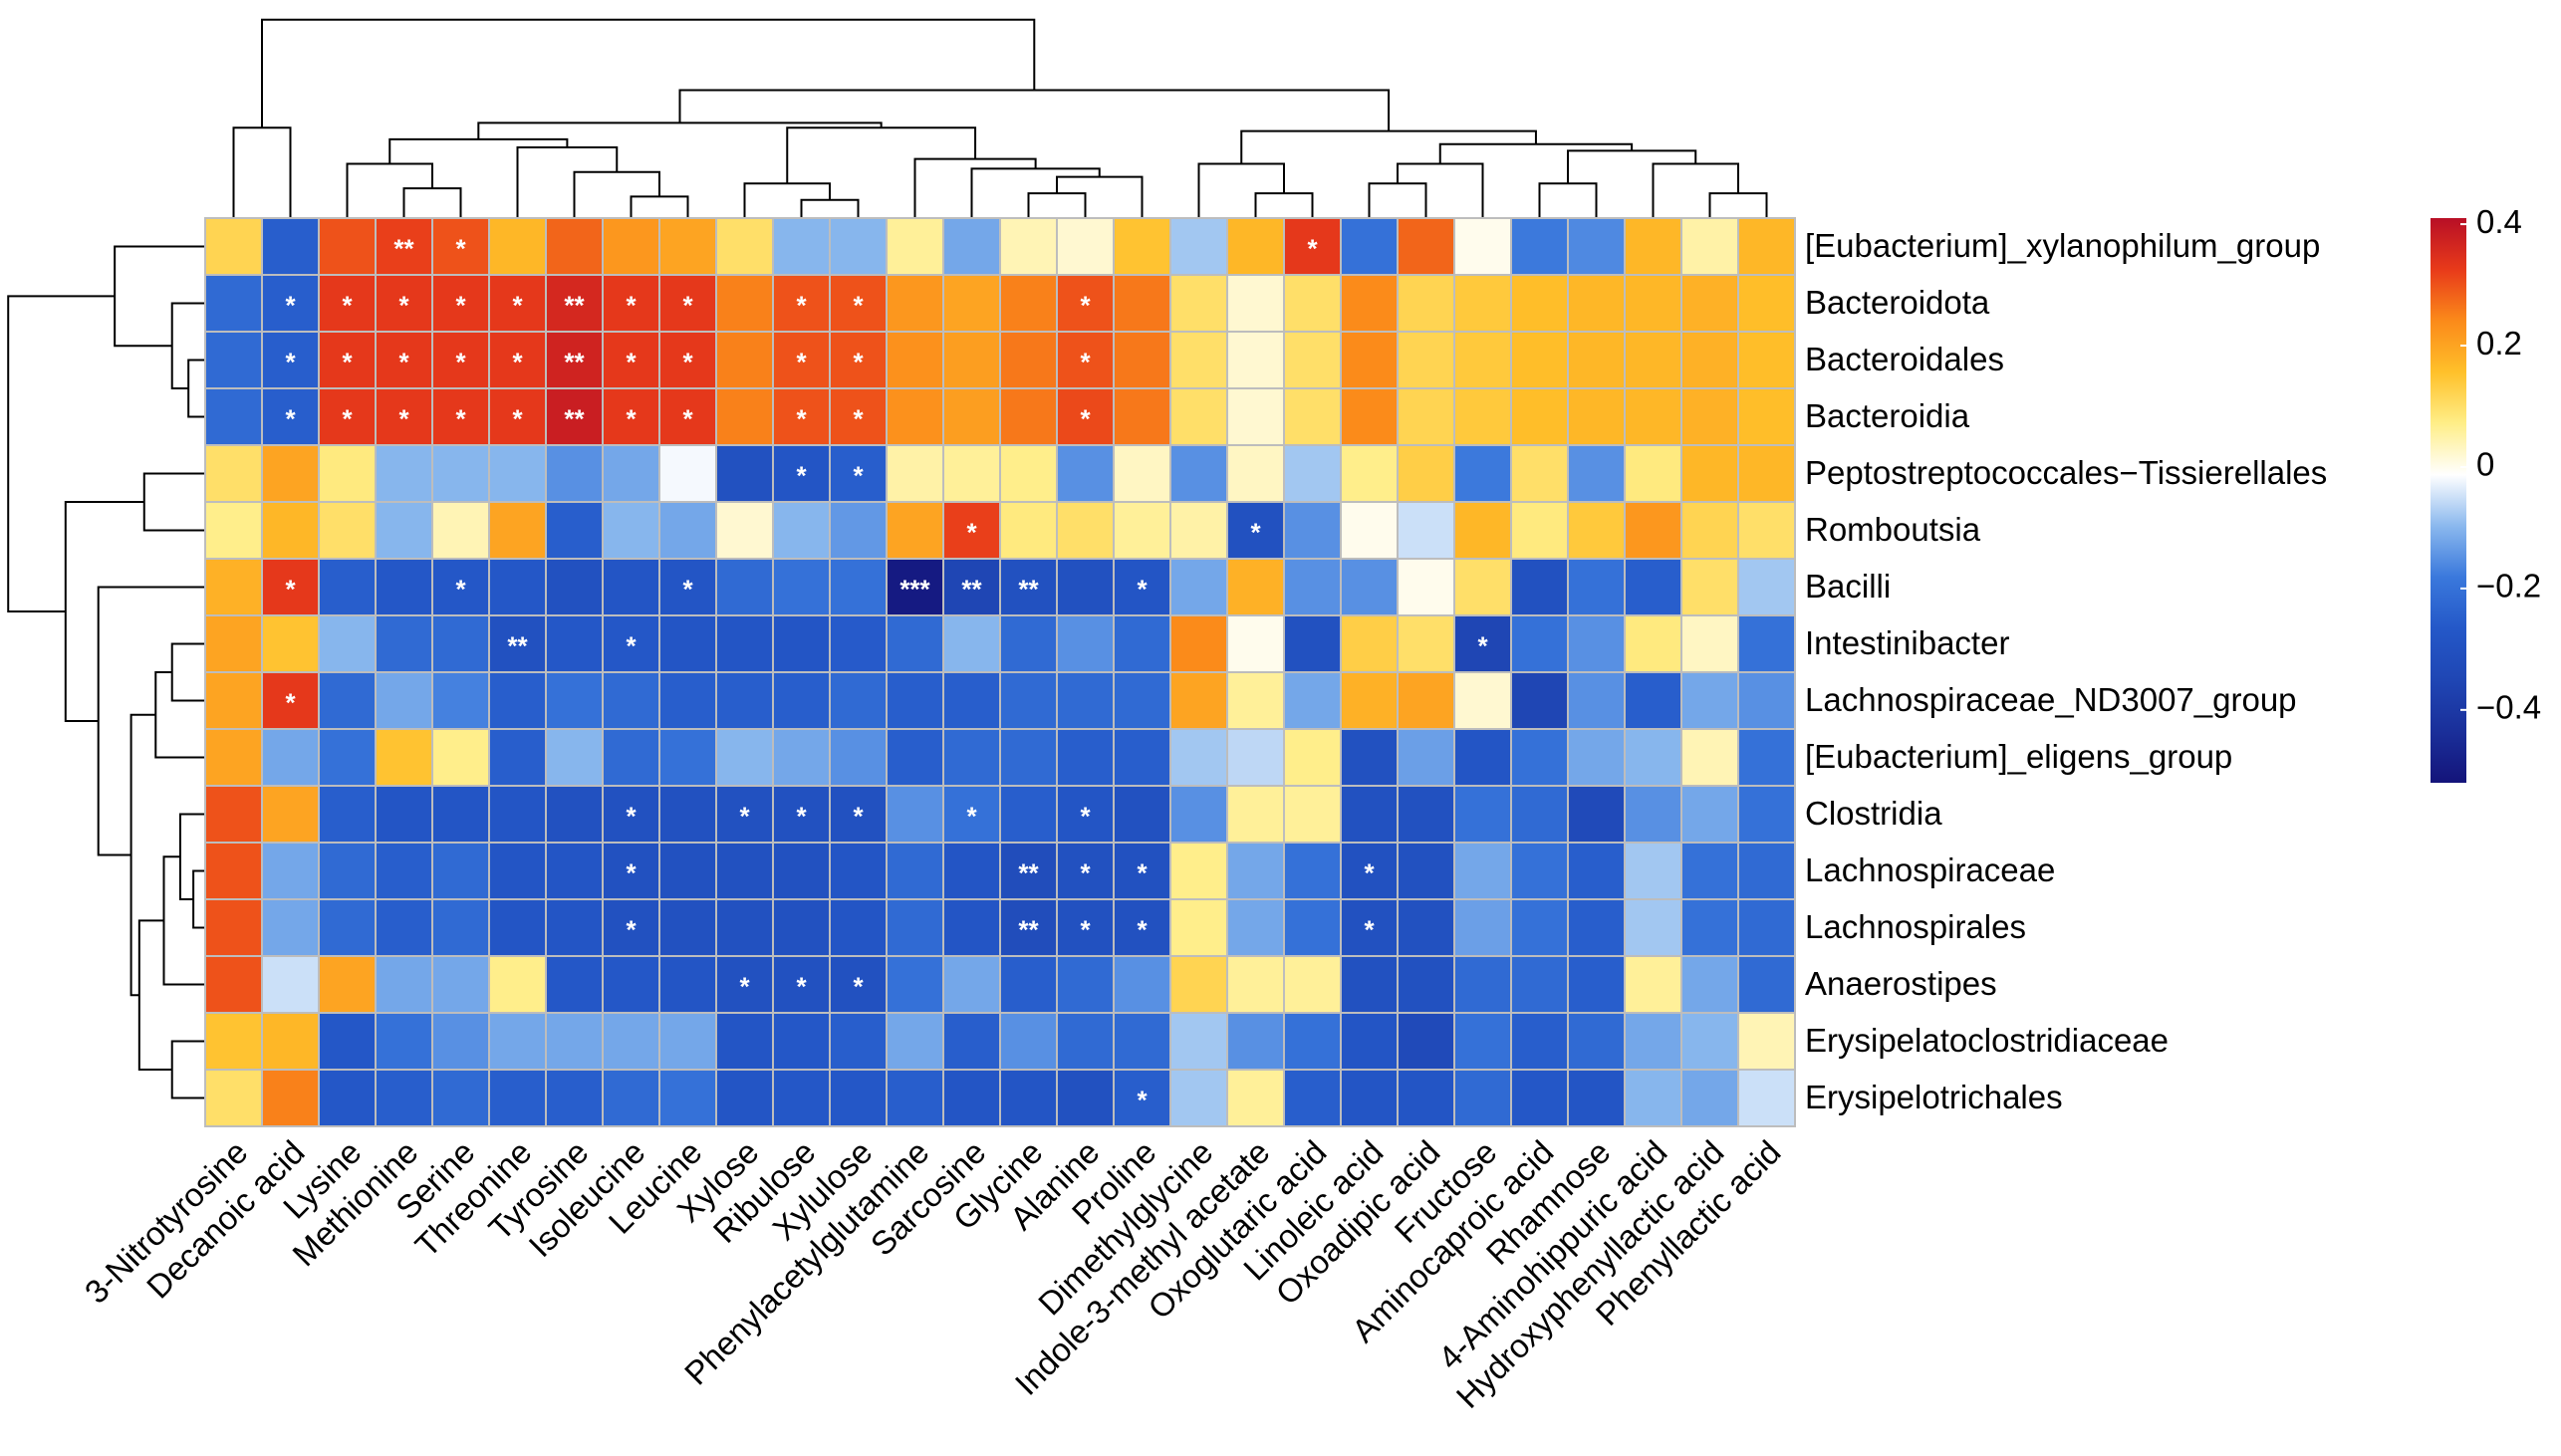 The height and width of the screenshot is (1456, 2561). Describe the element at coordinates (2062, 245) in the screenshot. I see `row-label: [Eubacterium]_xylanophilum_group` at that location.